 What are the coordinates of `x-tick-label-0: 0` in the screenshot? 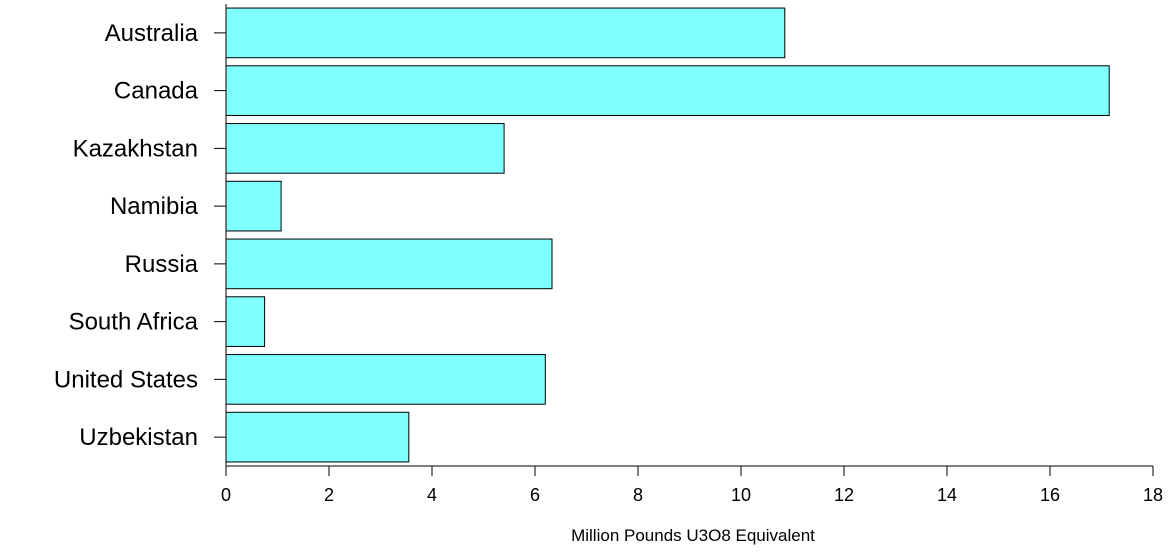 It's located at (226, 495).